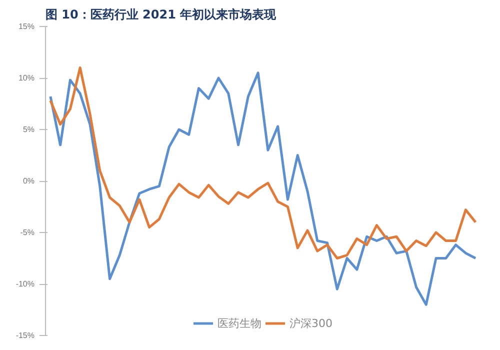 The width and height of the screenshot is (500, 350). I want to click on y-tick-label: 5%, so click(28, 129).